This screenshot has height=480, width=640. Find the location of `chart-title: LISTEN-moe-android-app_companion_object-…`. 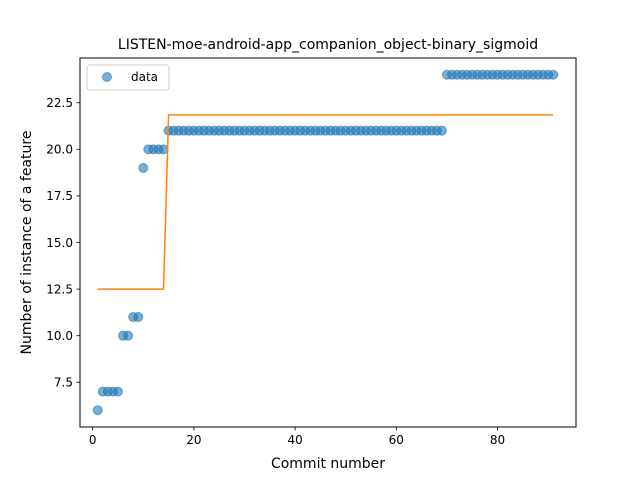

chart-title: LISTEN-moe-android-app_companion_object-… is located at coordinates (328, 45).